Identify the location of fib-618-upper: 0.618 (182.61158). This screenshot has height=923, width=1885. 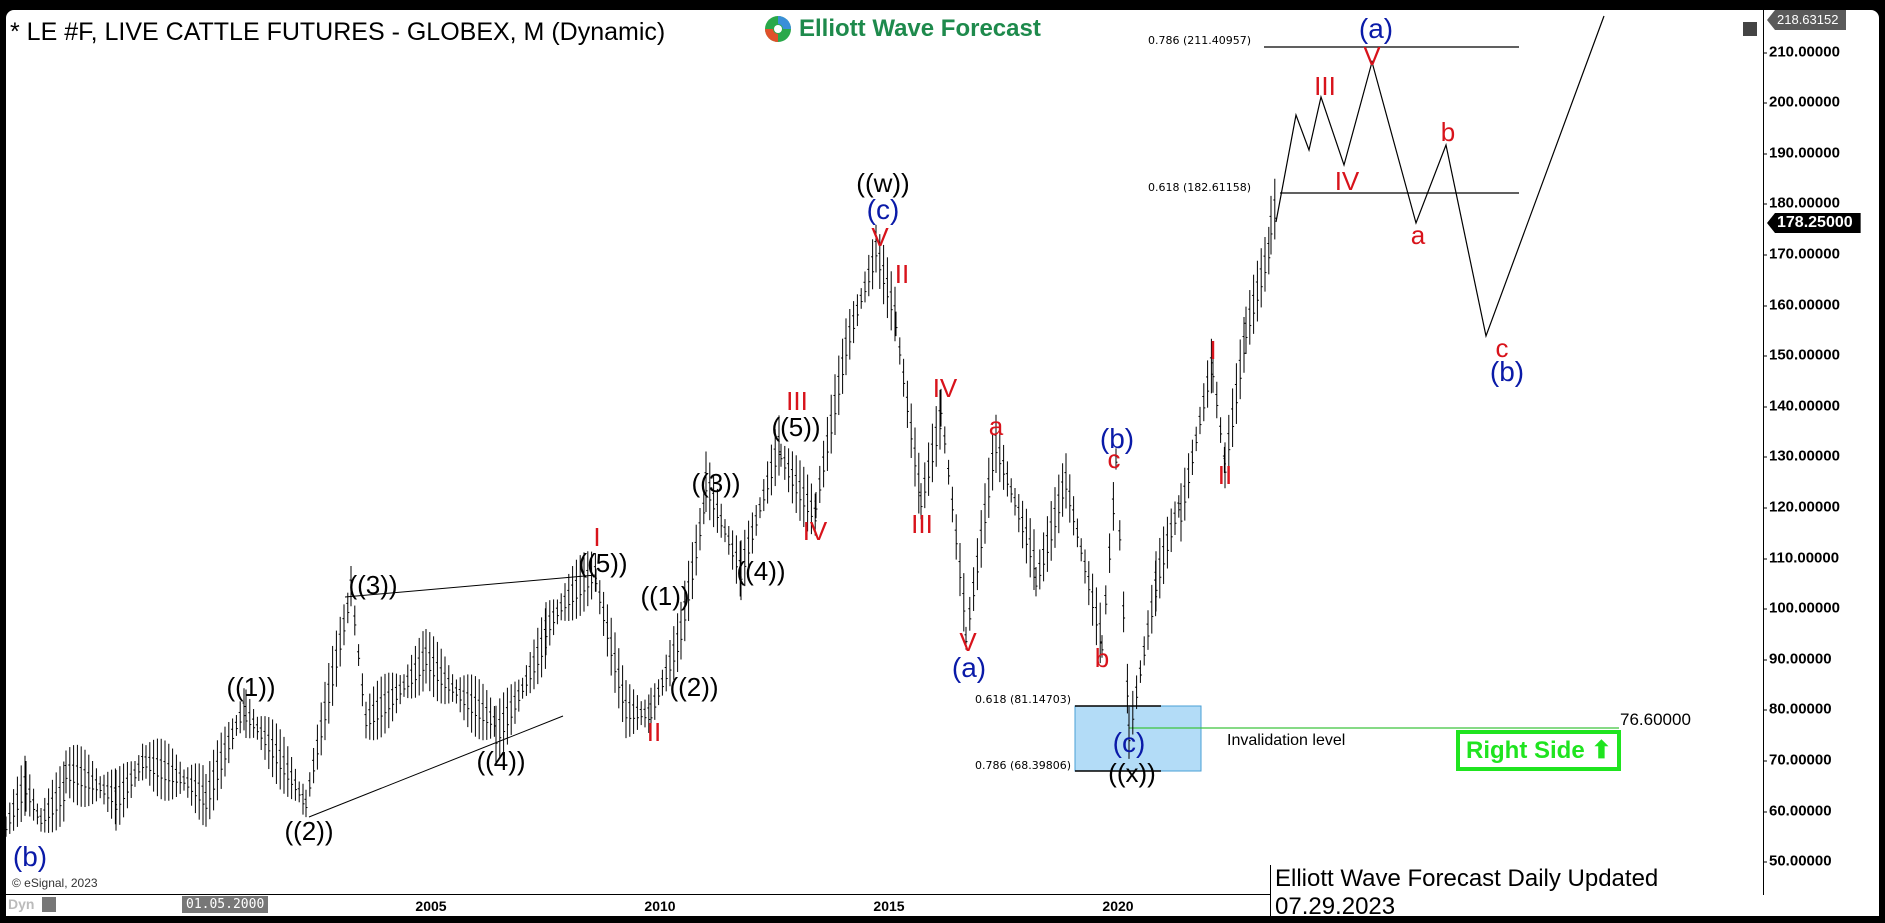
(1200, 187).